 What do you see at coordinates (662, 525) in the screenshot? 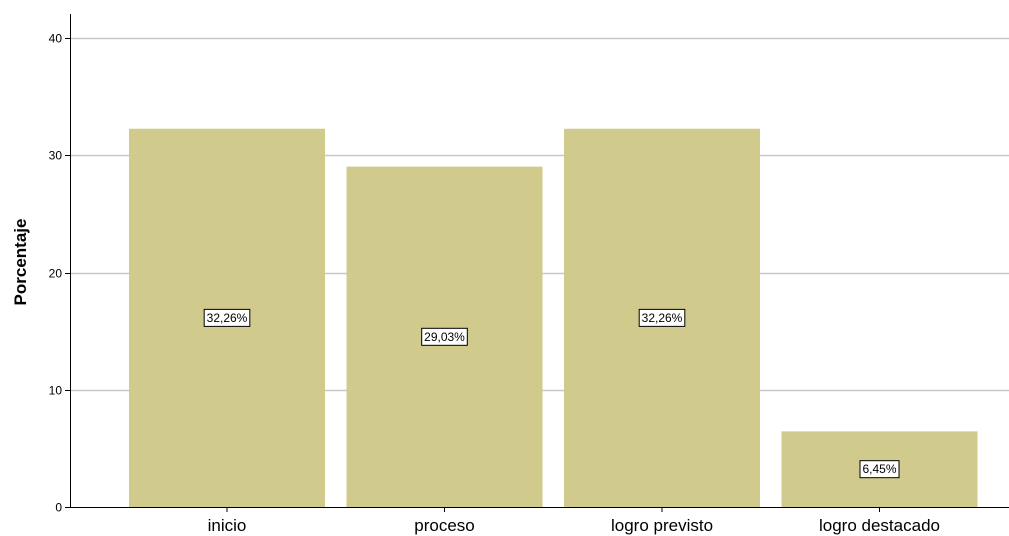
I see `x-tick-label: logro previsto` at bounding box center [662, 525].